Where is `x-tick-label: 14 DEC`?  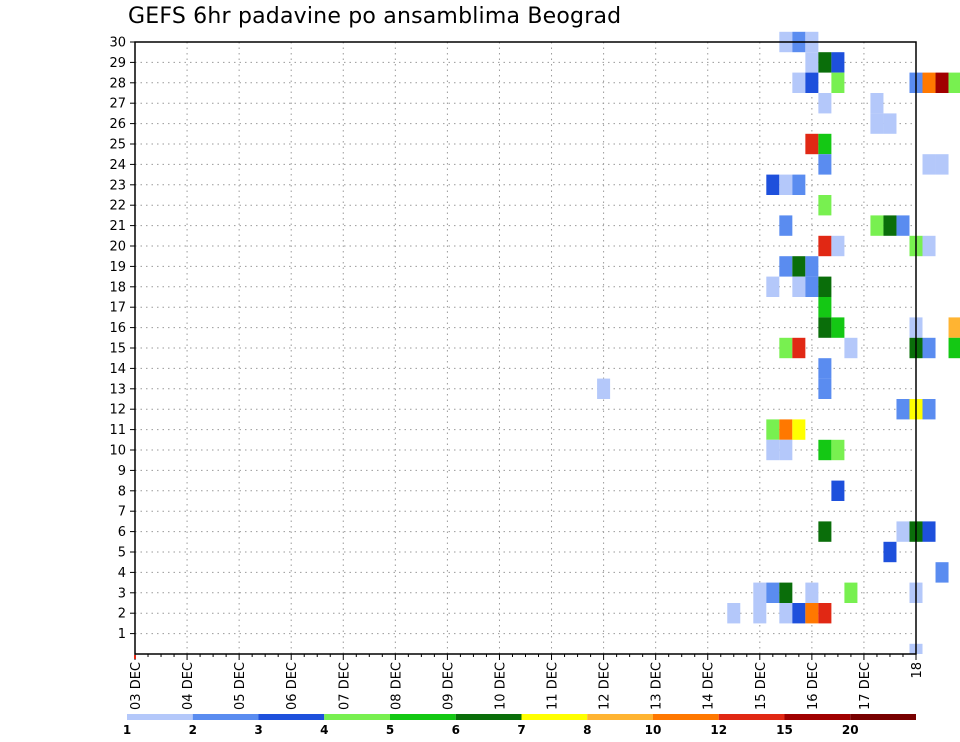
x-tick-label: 14 DEC is located at coordinates (709, 686).